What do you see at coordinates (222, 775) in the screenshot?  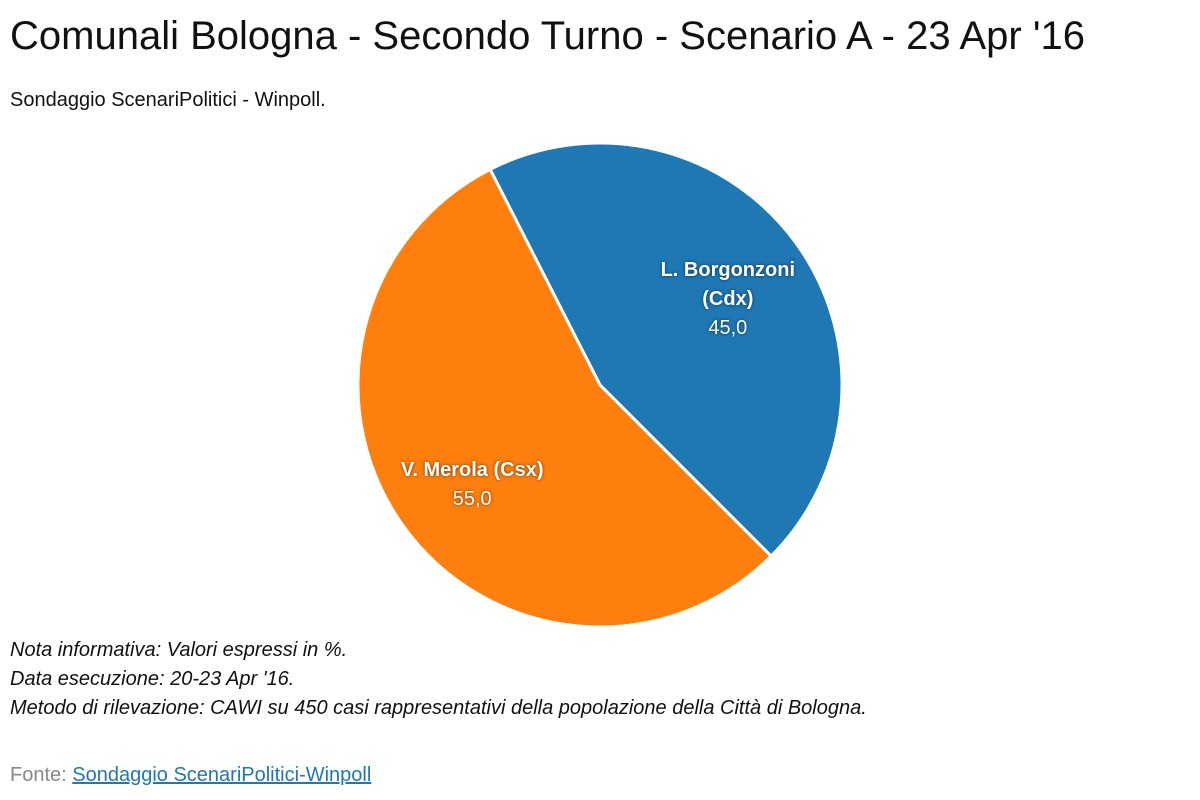 I see `source-link: Sondaggio ScenariPolitici-Winpoll` at bounding box center [222, 775].